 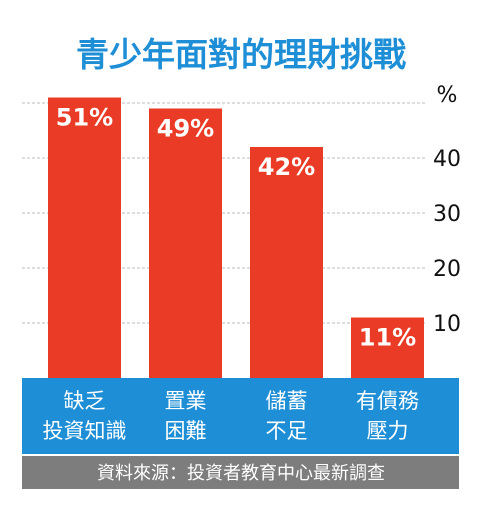 I want to click on y-tick-label: 10, so click(x=447, y=324).